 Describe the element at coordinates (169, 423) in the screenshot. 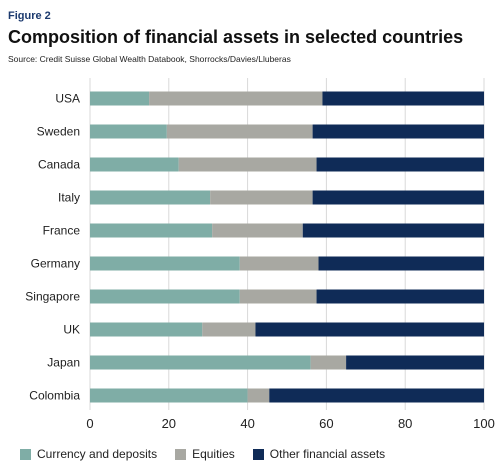

I see `x-tick-label: 20` at that location.